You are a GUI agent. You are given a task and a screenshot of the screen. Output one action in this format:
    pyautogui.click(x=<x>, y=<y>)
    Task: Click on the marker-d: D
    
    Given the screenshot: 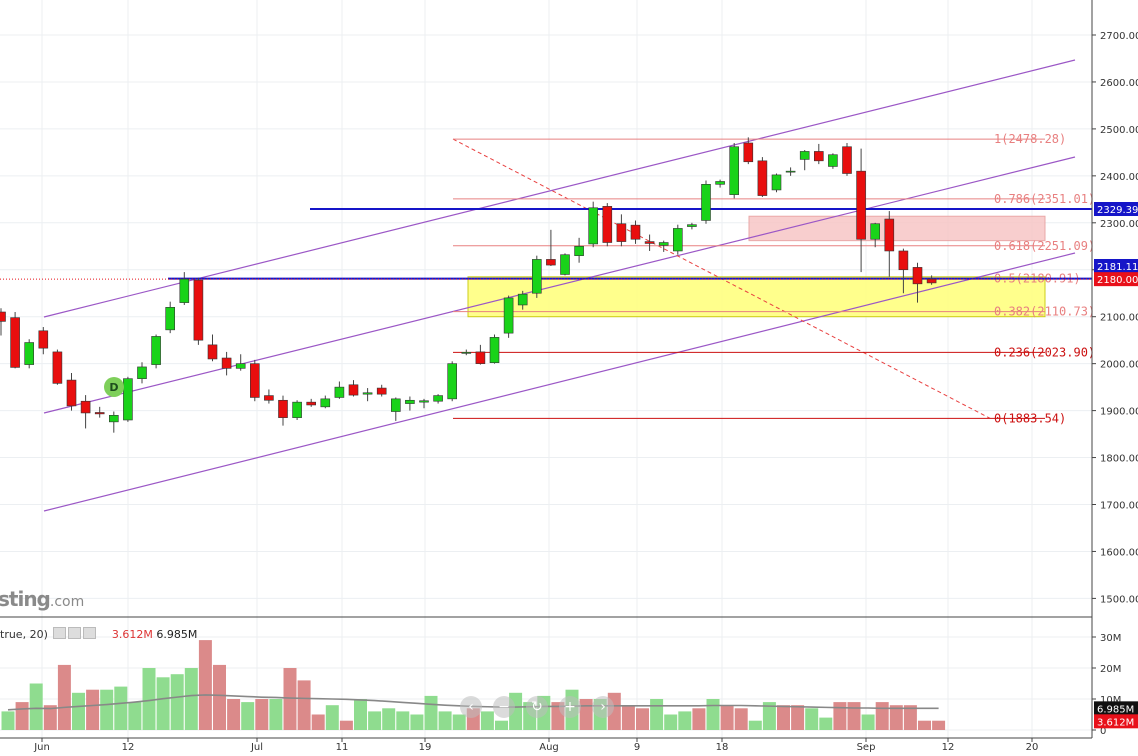 What is the action you would take?
    pyautogui.click(x=114, y=387)
    